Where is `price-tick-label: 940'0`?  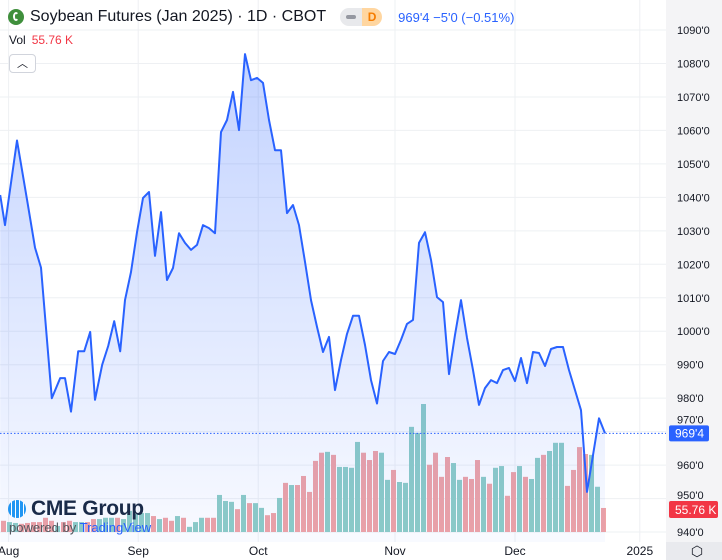
price-tick-label: 940'0 is located at coordinates (690, 533).